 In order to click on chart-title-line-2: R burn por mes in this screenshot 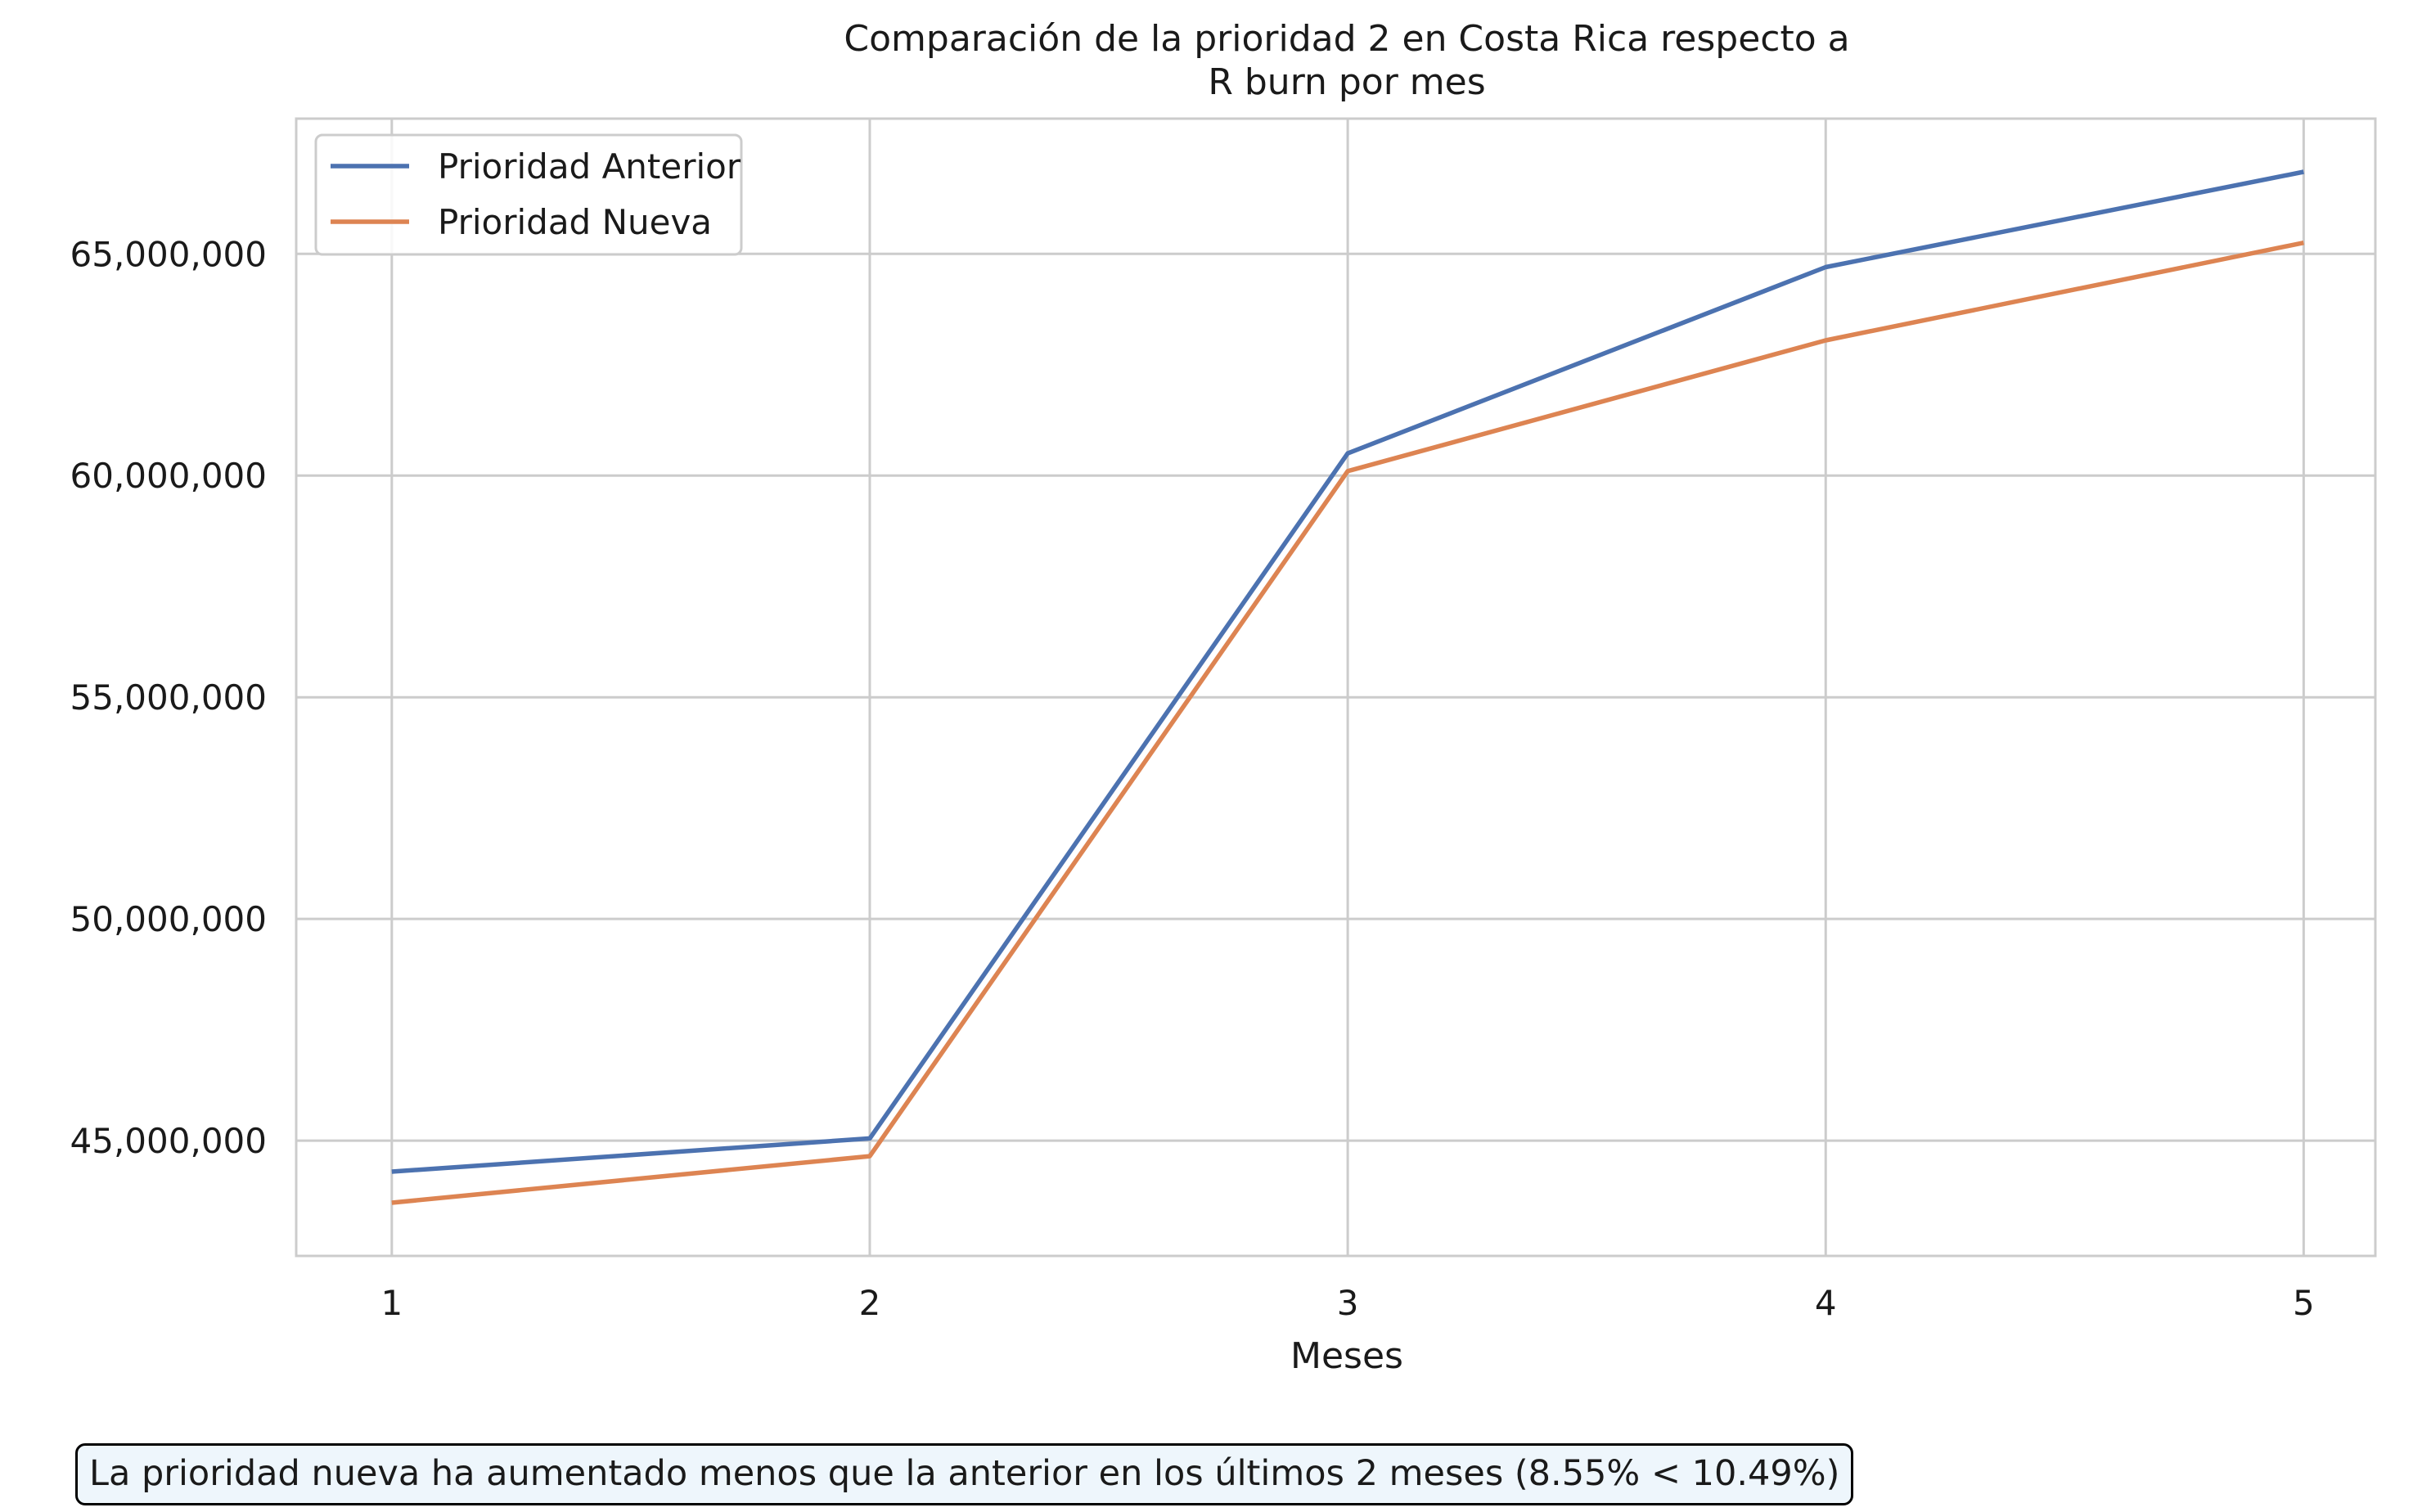, I will do `click(1346, 82)`.